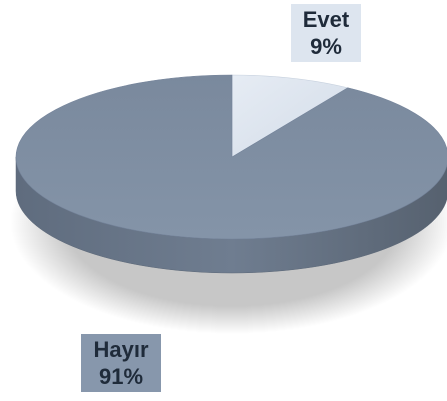  What do you see at coordinates (121, 363) in the screenshot?
I see `slice-label-hayir: Hayır 91%` at bounding box center [121, 363].